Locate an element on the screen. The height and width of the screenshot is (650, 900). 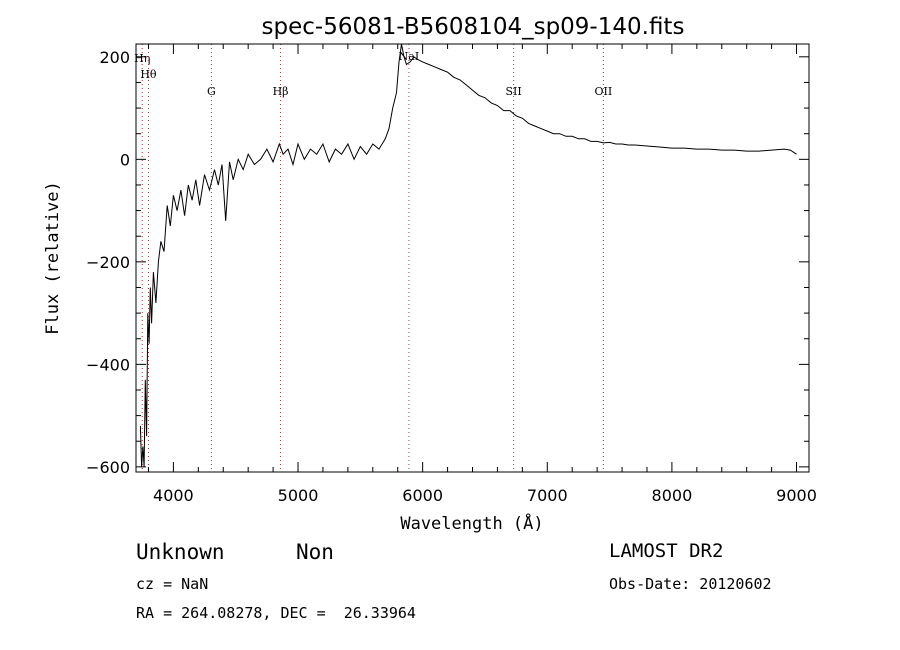
marker-label: OII is located at coordinates (604, 91).